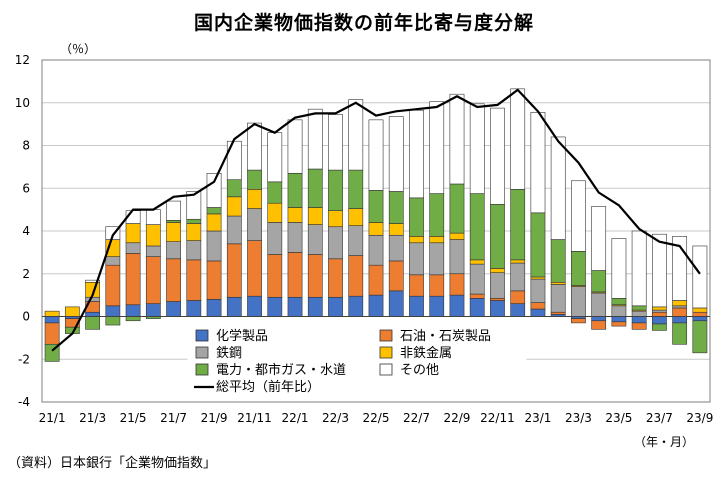 The height and width of the screenshot is (502, 728). What do you see at coordinates (242, 336) in the screenshot?
I see `legend-label: 化学製品` at bounding box center [242, 336].